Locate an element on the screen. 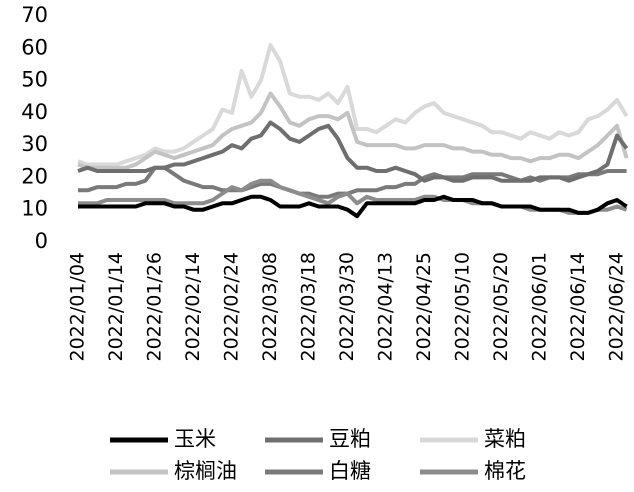  x-tick-label: 2022/04/13 is located at coordinates (386, 307).